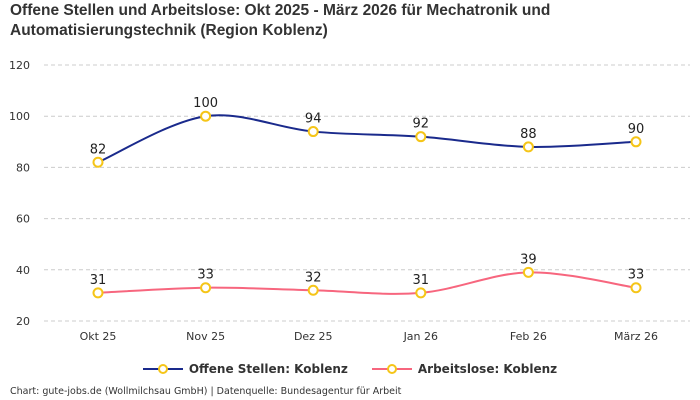  I want to click on x-tick-label: Feb 26, so click(528, 336).